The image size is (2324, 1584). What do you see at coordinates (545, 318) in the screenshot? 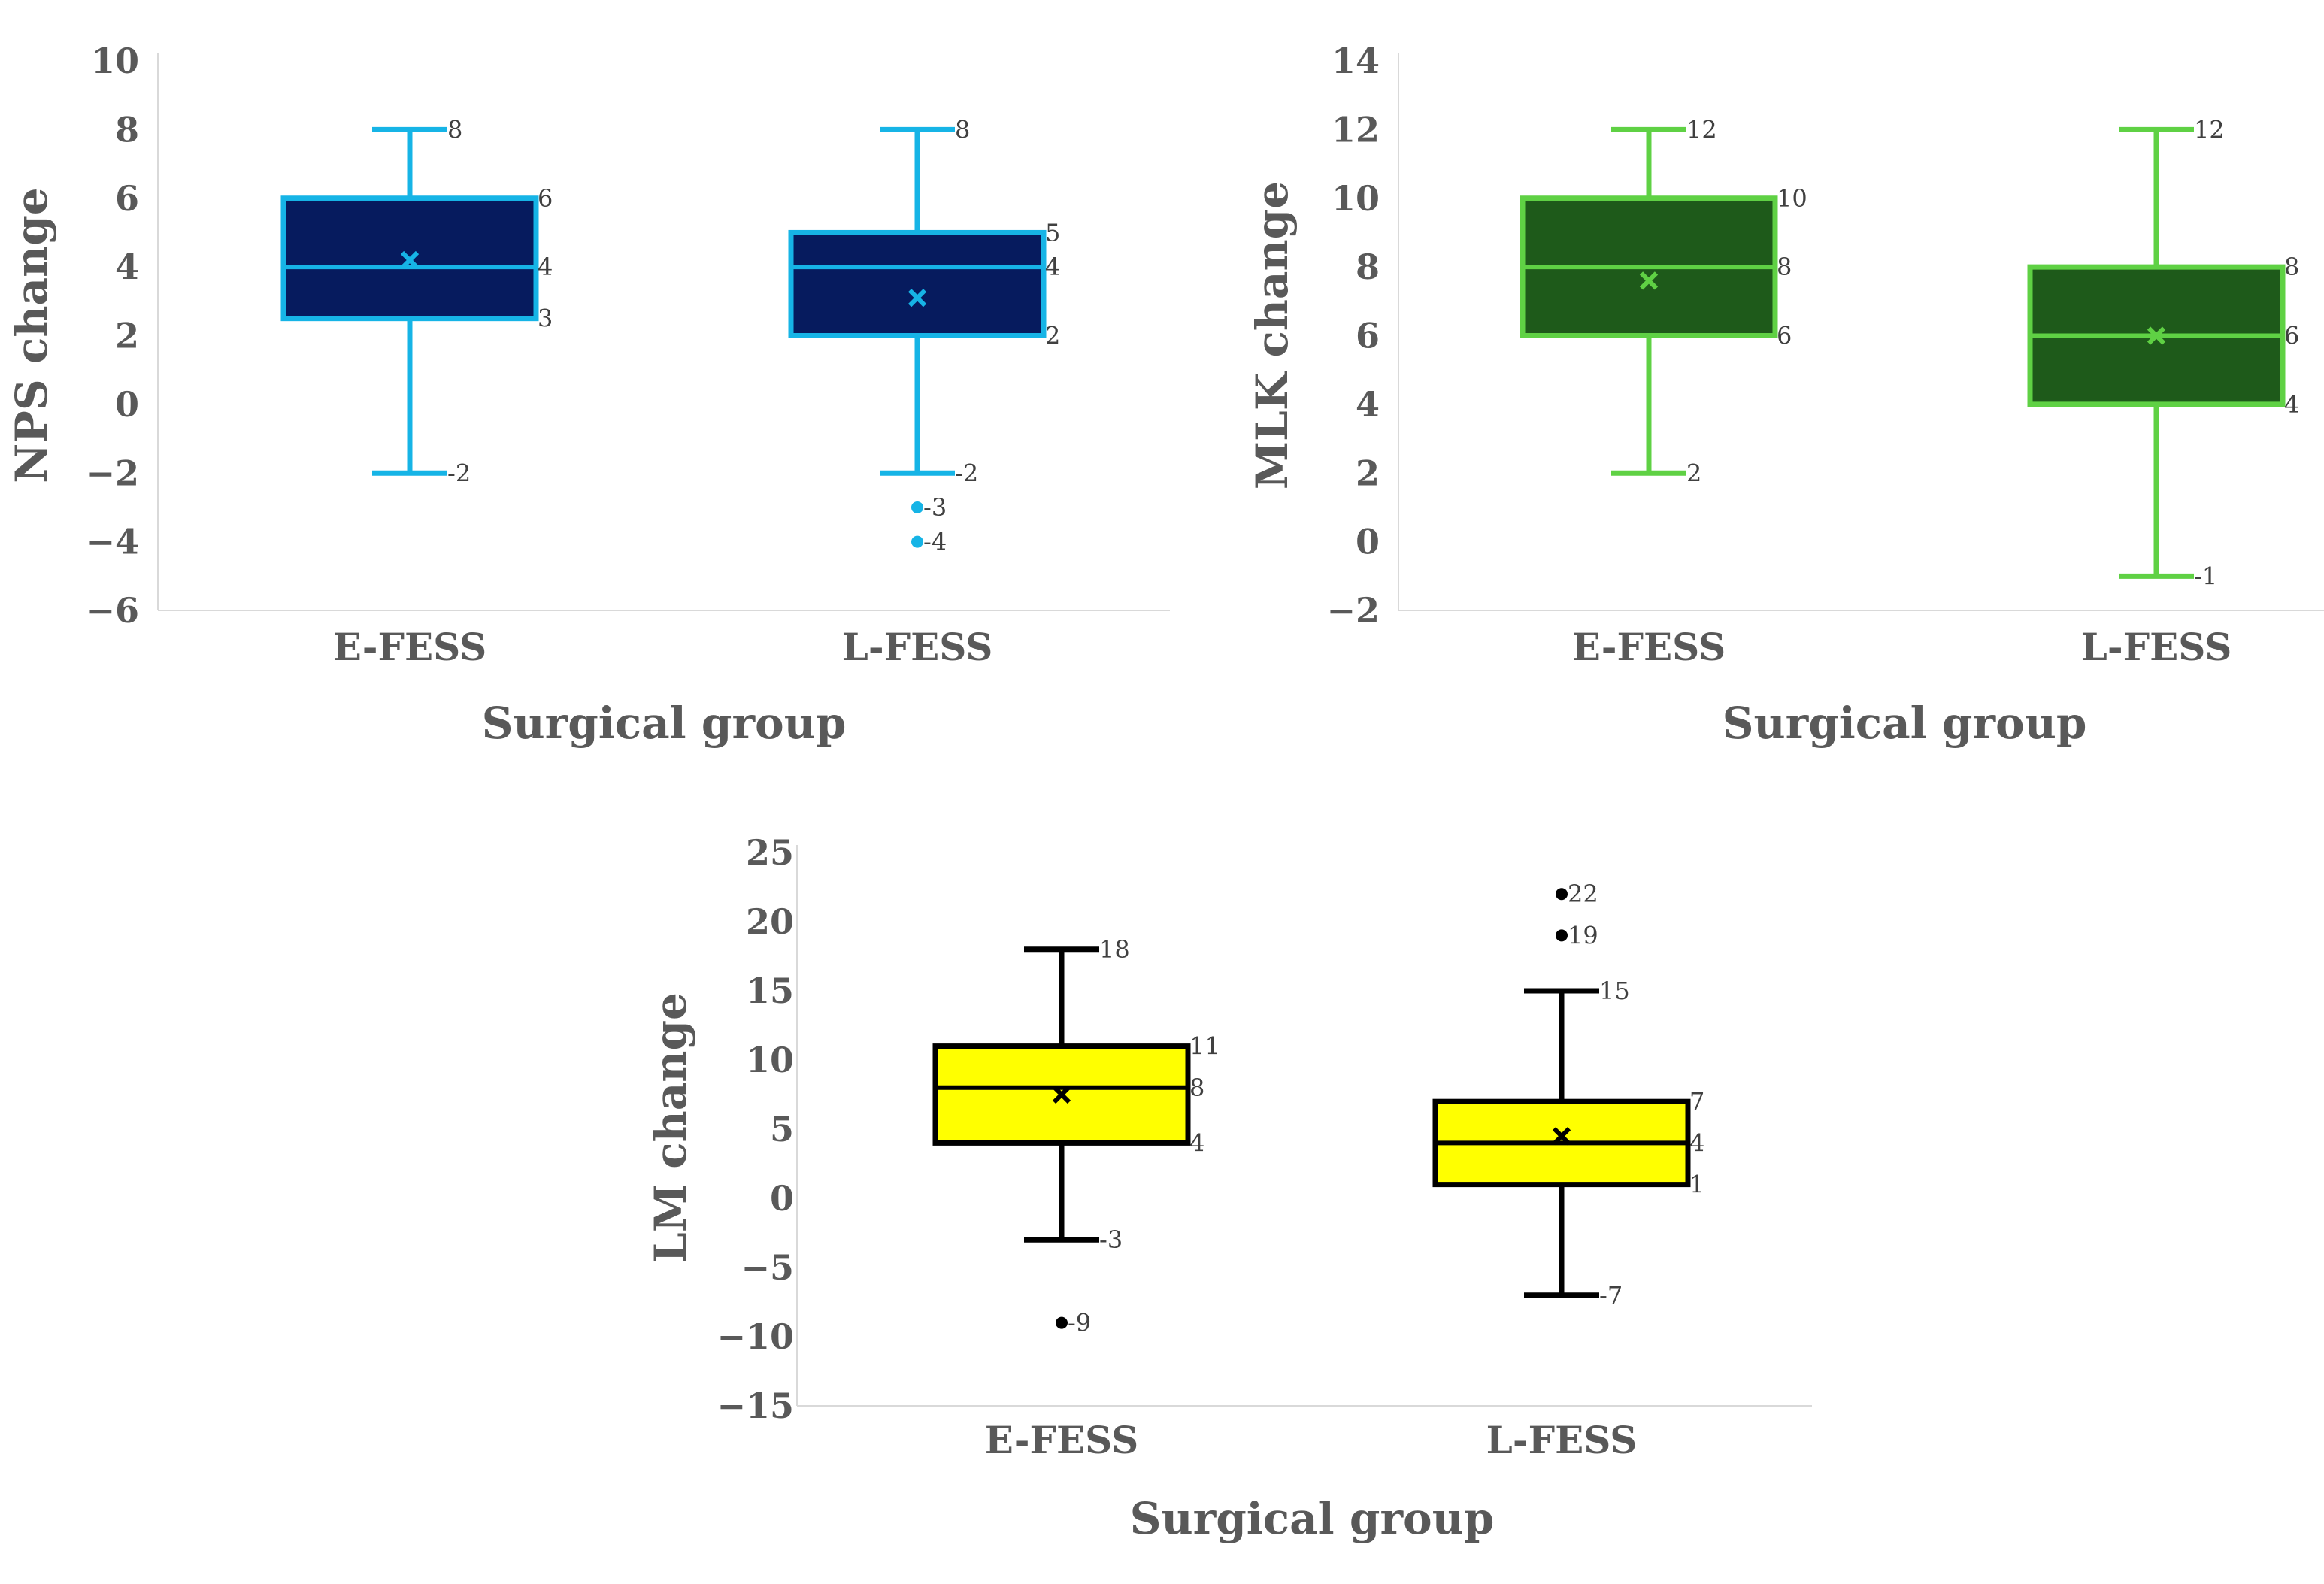
I see `q1-value-label: 3` at bounding box center [545, 318].